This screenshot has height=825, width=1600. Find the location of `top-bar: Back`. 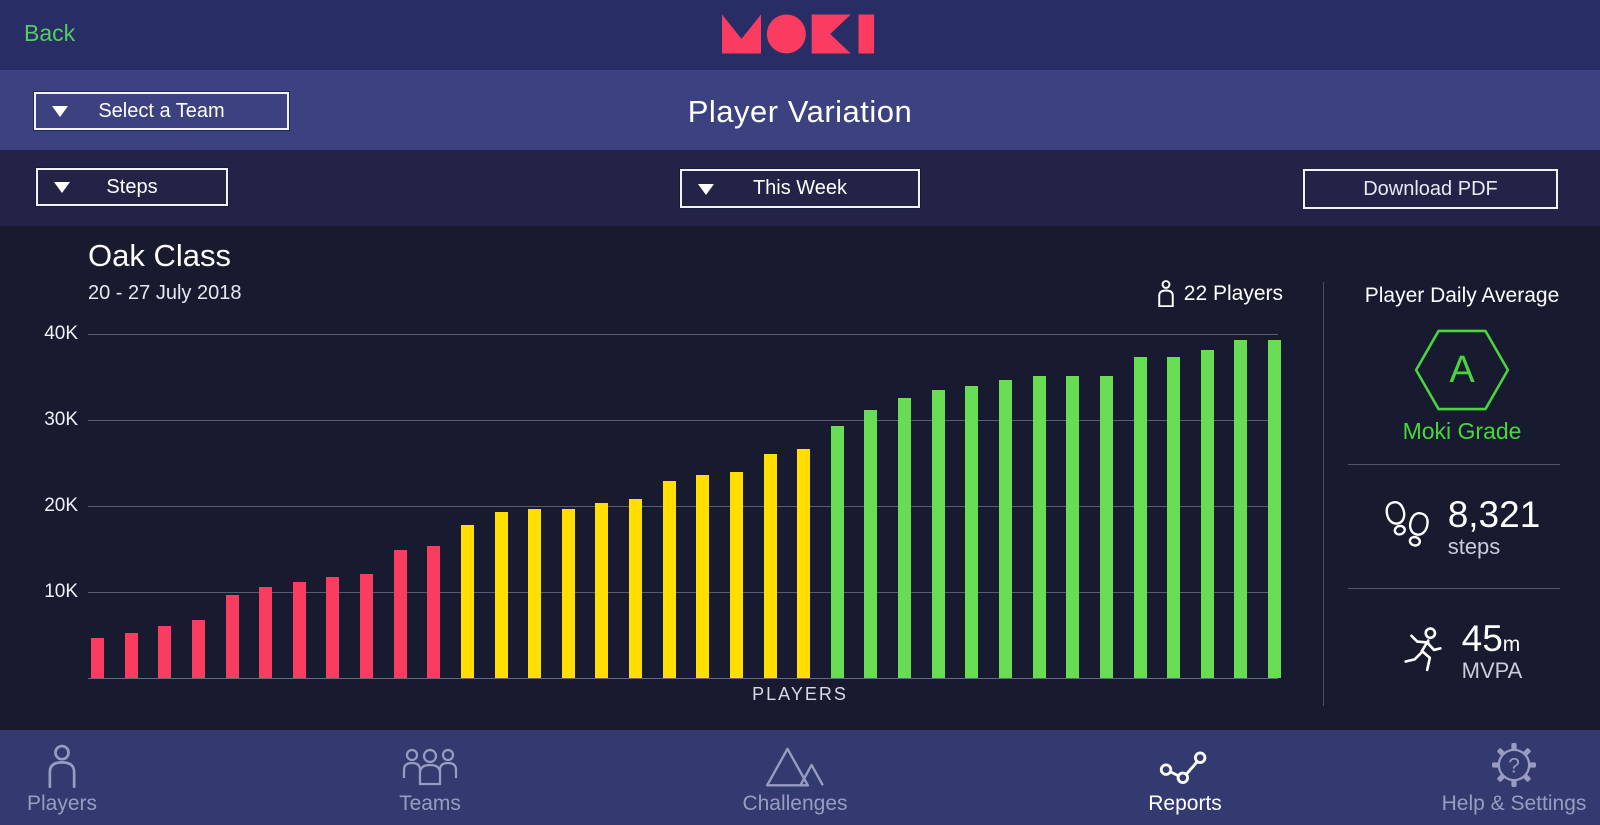

top-bar: Back is located at coordinates (800, 35).